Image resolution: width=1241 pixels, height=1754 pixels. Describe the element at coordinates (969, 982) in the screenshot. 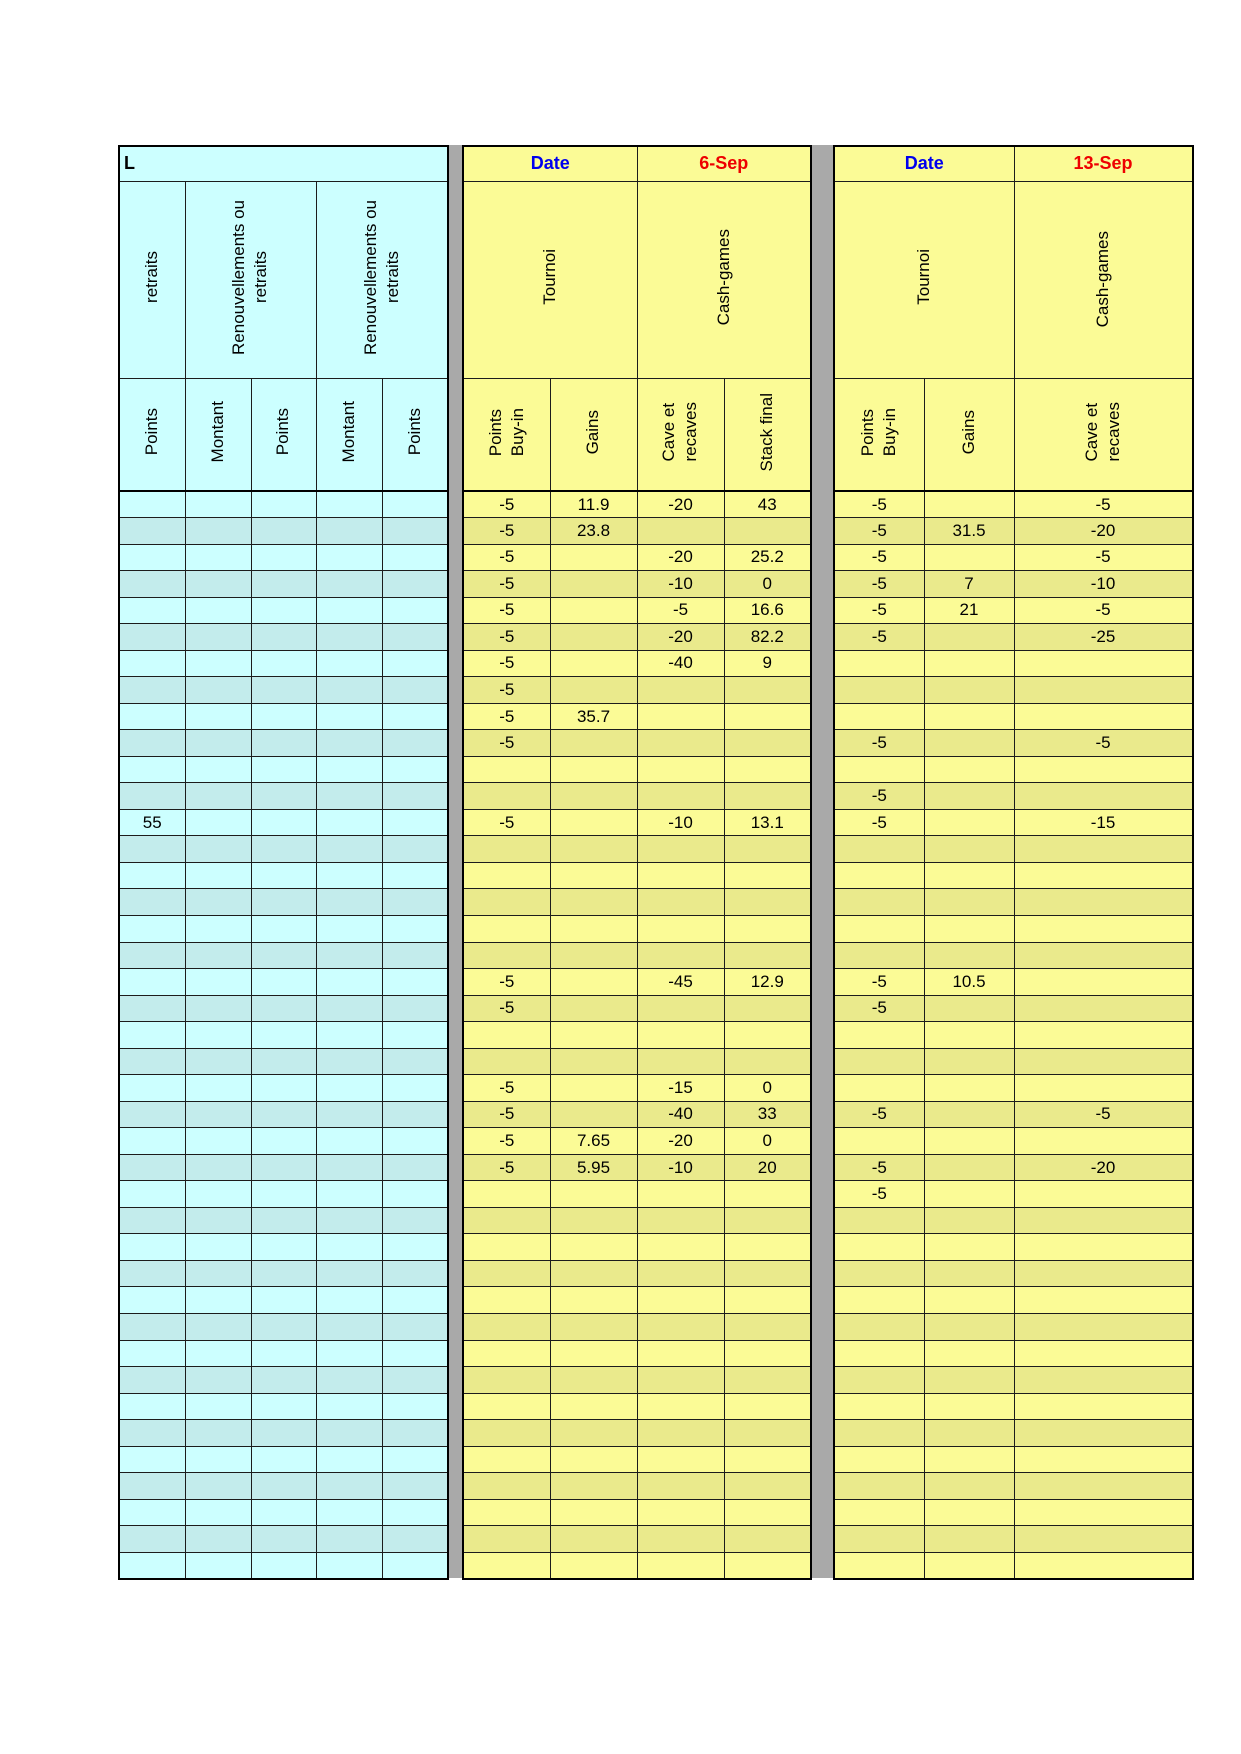

I see `sheet-cell: 10.5` at that location.